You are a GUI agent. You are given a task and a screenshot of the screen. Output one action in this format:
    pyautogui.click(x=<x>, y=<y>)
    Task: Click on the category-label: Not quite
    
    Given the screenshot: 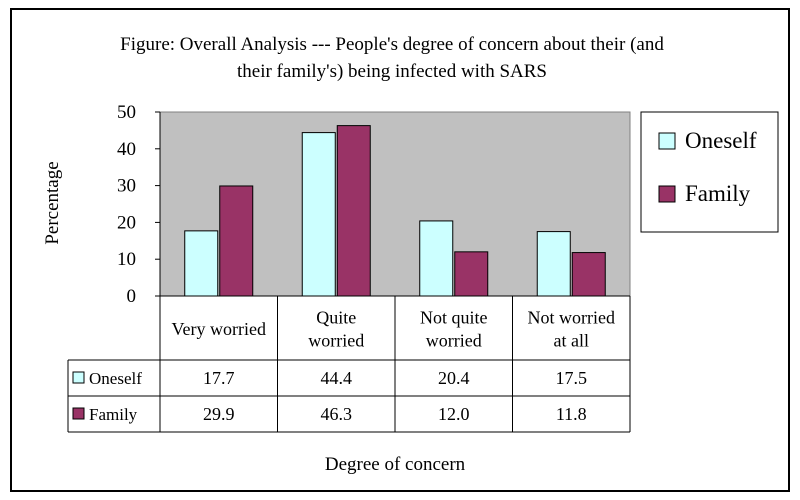 What is the action you would take?
    pyautogui.click(x=454, y=318)
    